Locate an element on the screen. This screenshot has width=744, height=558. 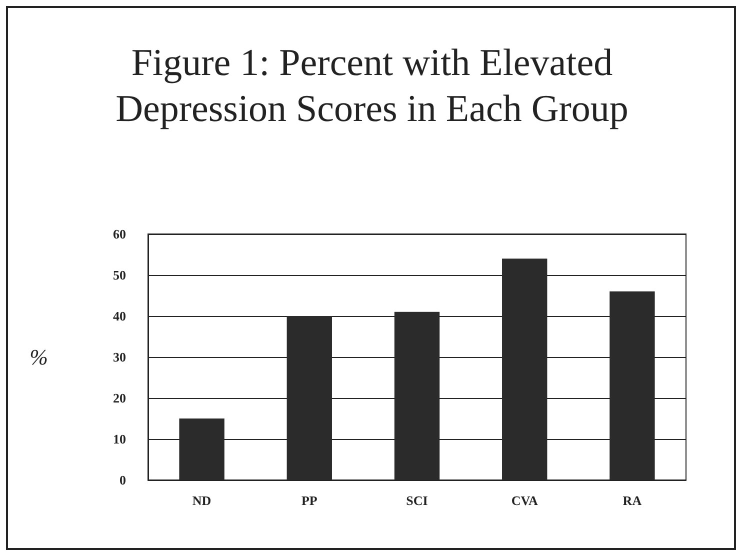
x-tick-label: ND is located at coordinates (202, 500).